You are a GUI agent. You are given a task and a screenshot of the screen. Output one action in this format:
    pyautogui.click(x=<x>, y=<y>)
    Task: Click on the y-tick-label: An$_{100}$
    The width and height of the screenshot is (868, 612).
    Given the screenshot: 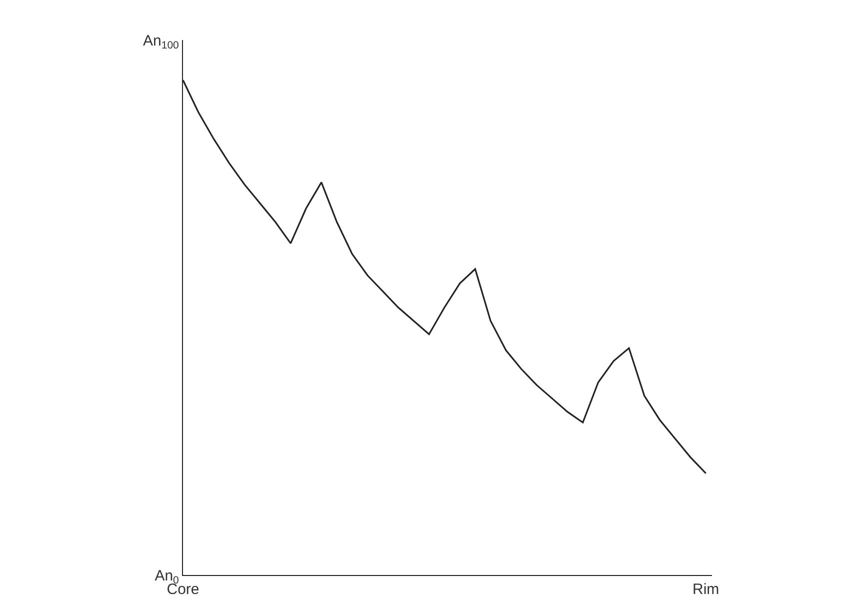 What is the action you would take?
    pyautogui.click(x=161, y=42)
    